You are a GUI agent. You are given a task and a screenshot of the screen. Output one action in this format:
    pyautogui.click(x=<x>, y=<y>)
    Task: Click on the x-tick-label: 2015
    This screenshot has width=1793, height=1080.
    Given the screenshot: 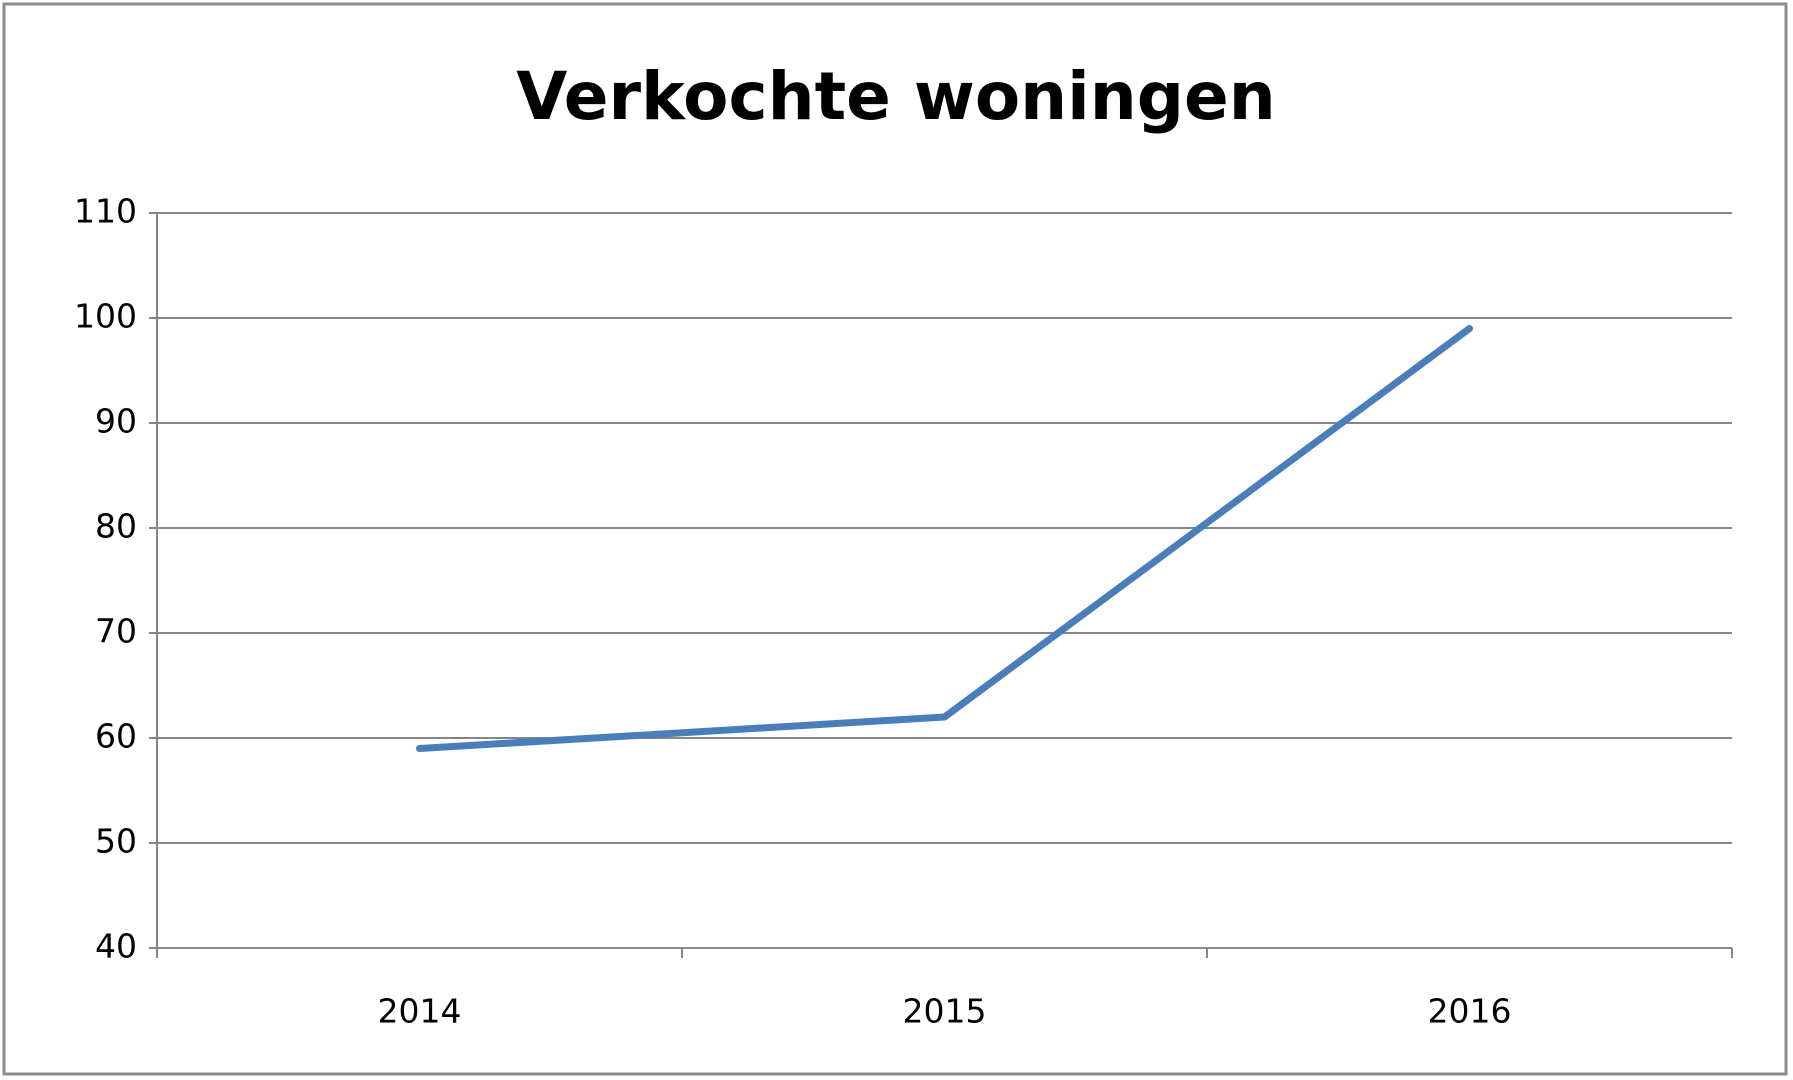 What is the action you would take?
    pyautogui.click(x=945, y=1011)
    